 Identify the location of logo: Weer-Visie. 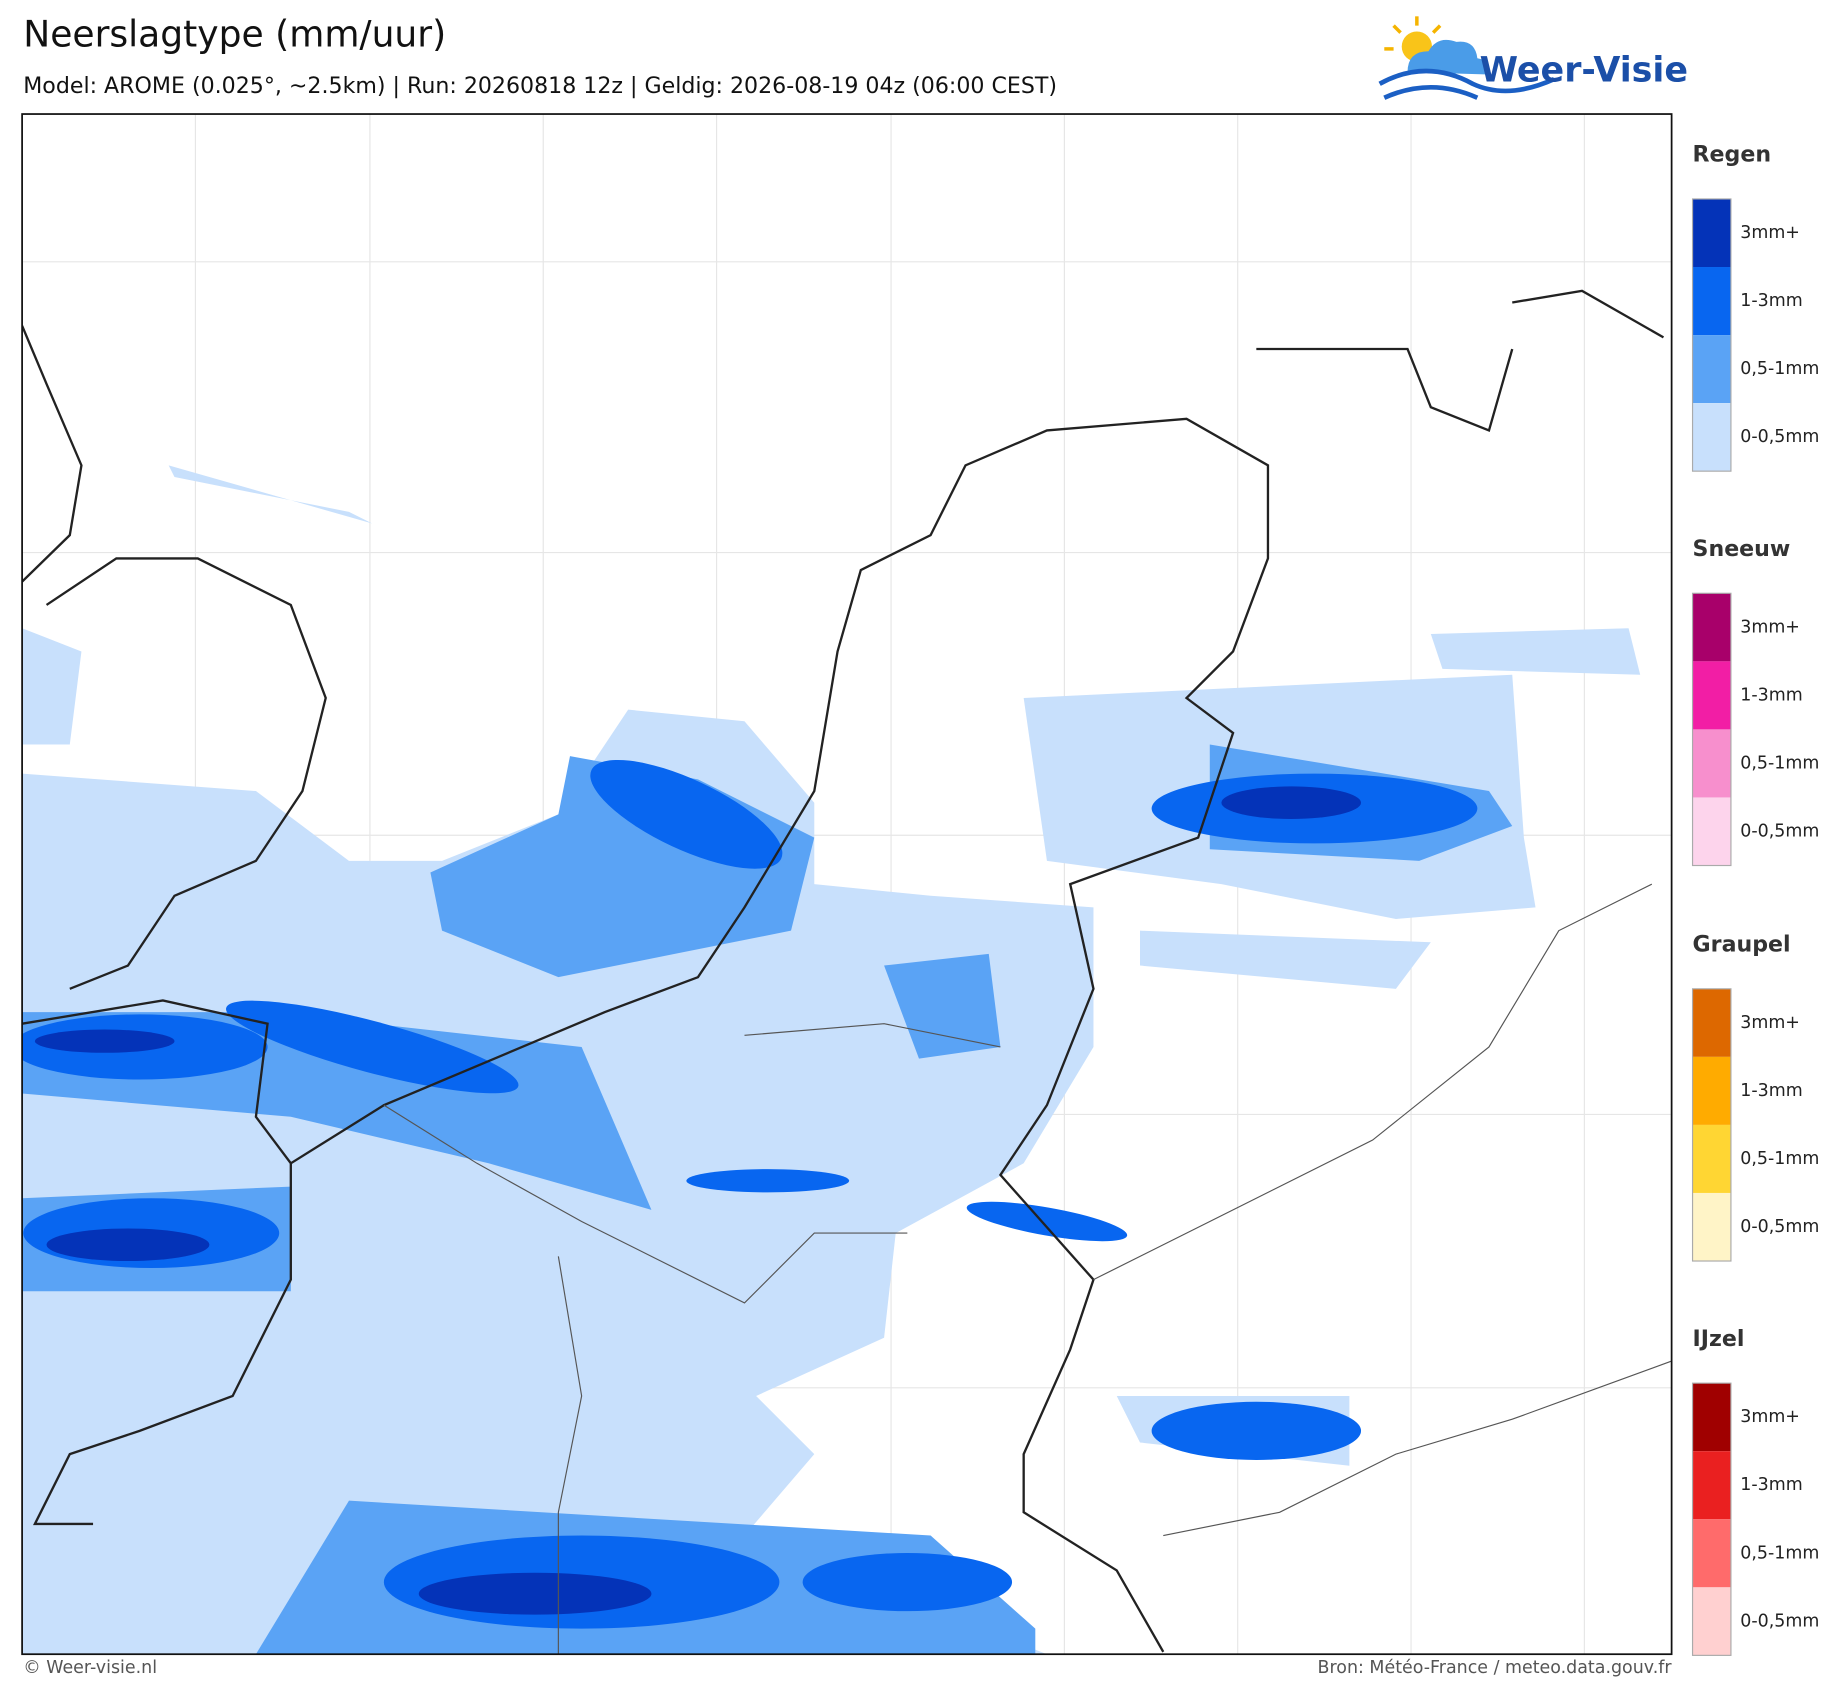
(1533, 58).